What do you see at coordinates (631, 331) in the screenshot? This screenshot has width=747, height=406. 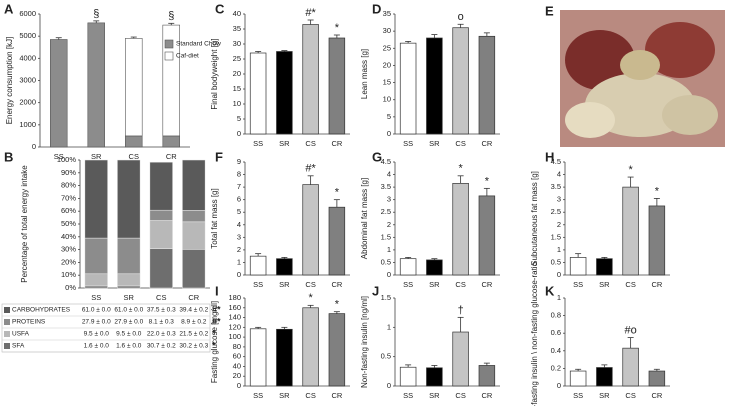 I see `annotation: #o` at bounding box center [631, 331].